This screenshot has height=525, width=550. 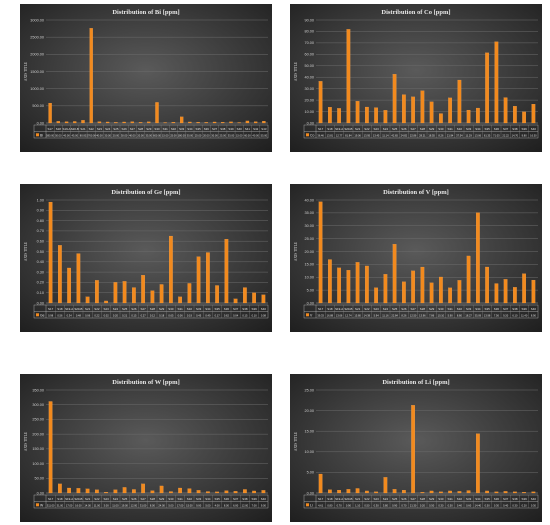 I want to click on data-label: 12.00, so click(x=134, y=505).